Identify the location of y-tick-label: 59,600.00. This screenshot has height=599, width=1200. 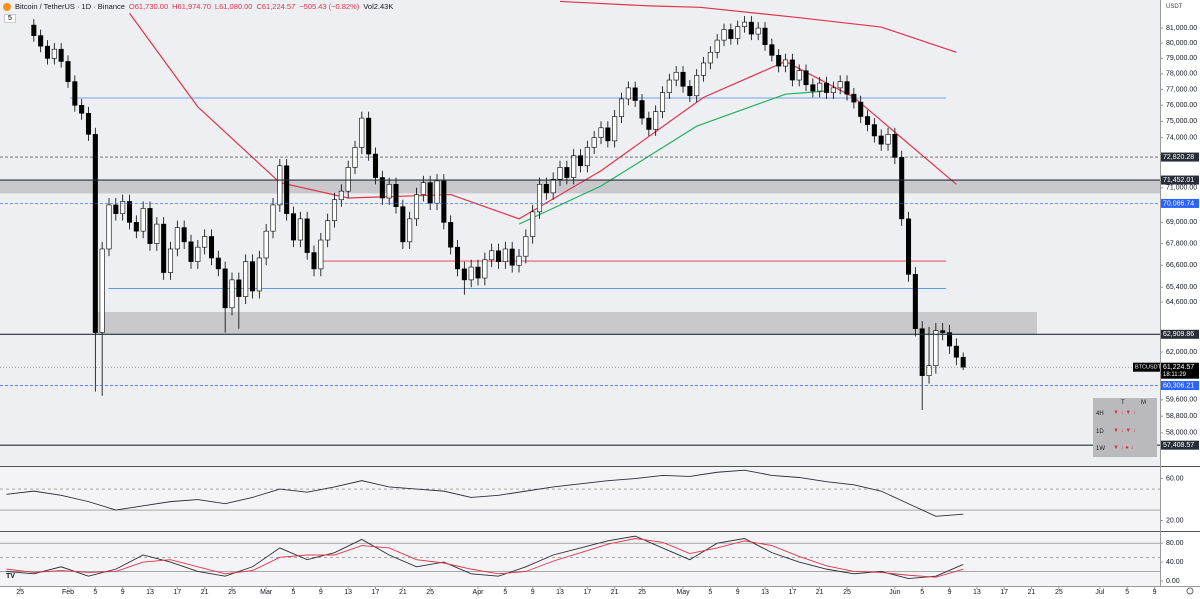
(1181, 400).